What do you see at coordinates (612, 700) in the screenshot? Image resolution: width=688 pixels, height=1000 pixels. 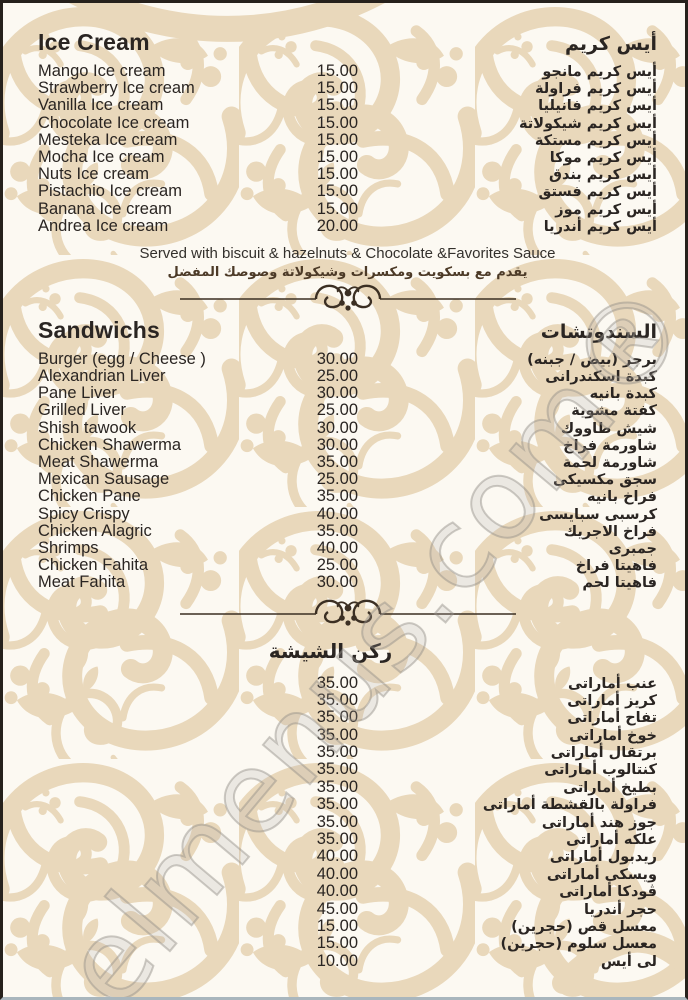 I see `item-name-ar: كريز أماراتى` at bounding box center [612, 700].